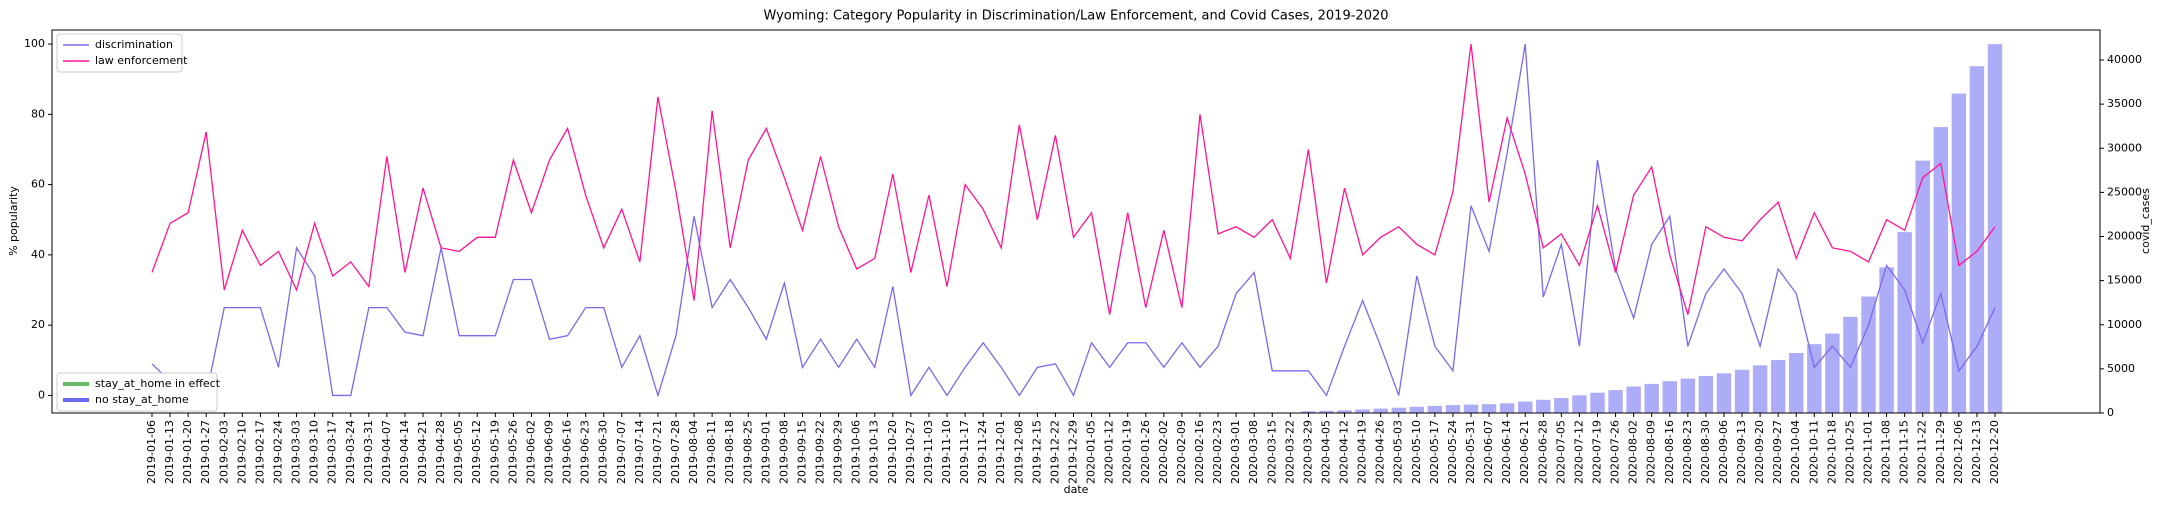 This screenshot has width=2160, height=508. Describe the element at coordinates (1054, 452) in the screenshot. I see `x-tick-label: 2019-12-22` at that location.